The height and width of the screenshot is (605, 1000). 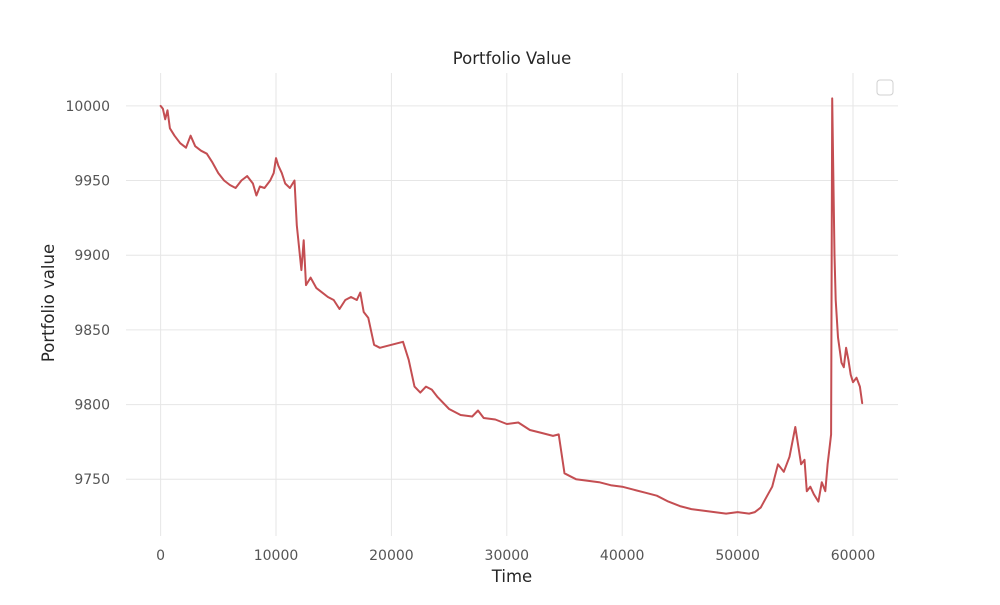 I want to click on legend-box, so click(x=885, y=87).